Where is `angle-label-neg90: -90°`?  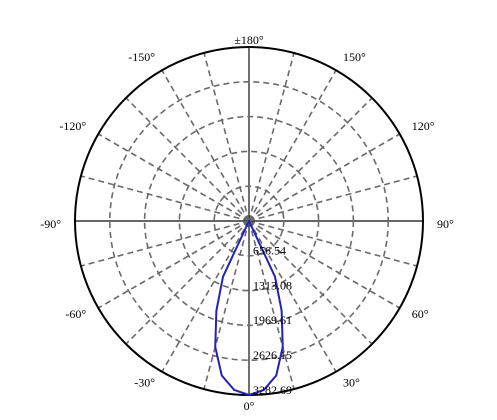
angle-label-neg90: -90° is located at coordinates (50, 224).